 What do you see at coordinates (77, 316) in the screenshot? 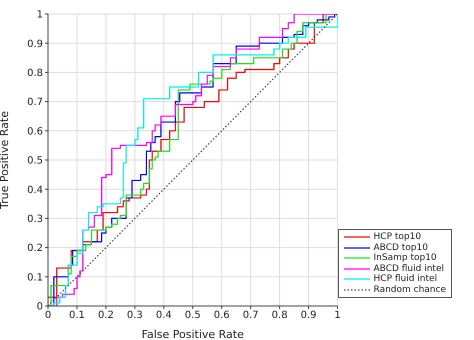
I see `x-tick-label: 0.1` at bounding box center [77, 316].